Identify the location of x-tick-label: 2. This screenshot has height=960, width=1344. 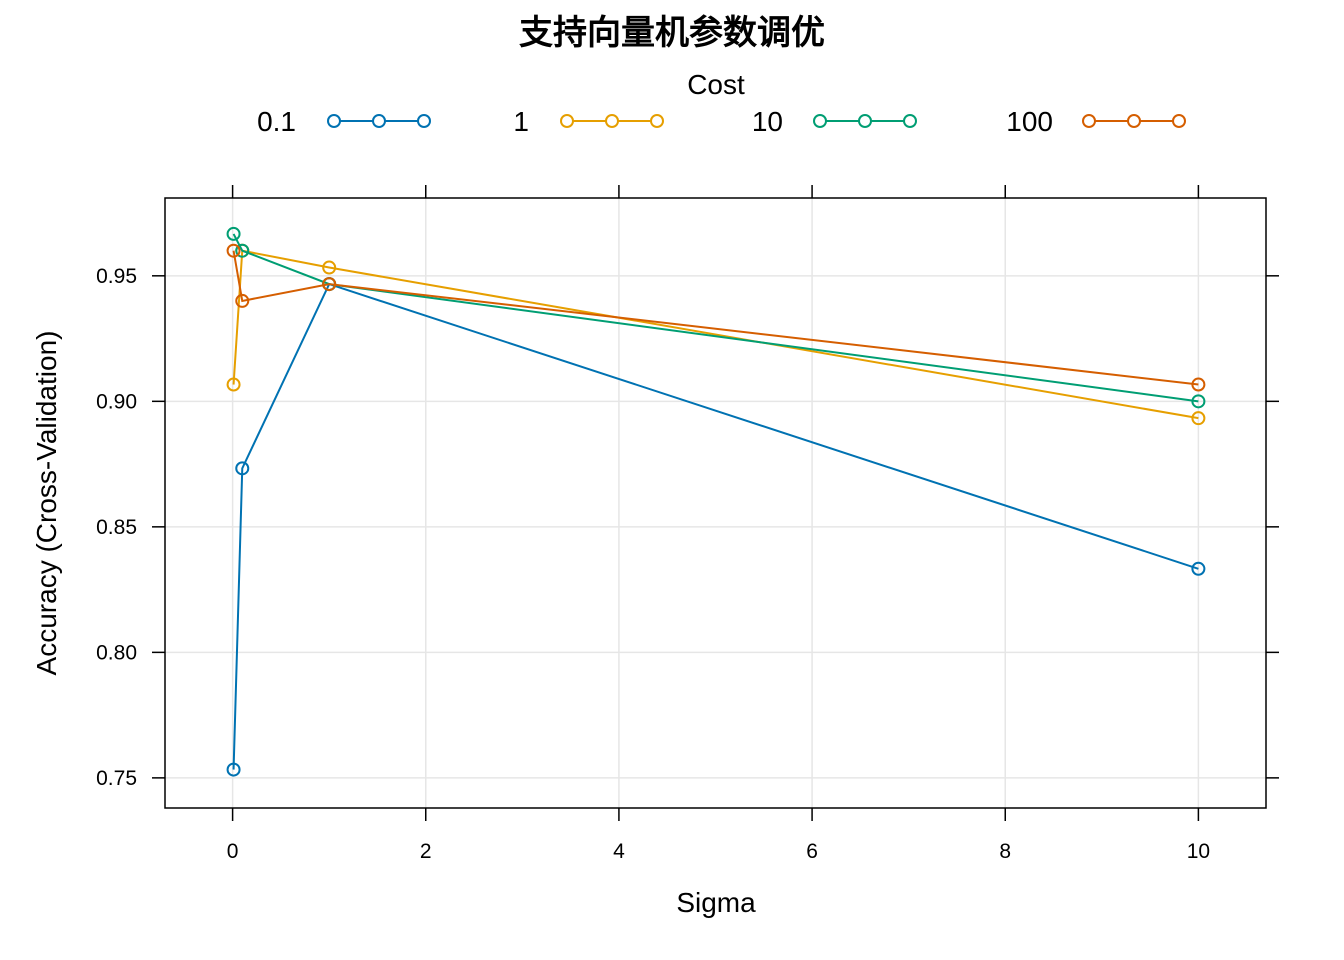
(426, 851).